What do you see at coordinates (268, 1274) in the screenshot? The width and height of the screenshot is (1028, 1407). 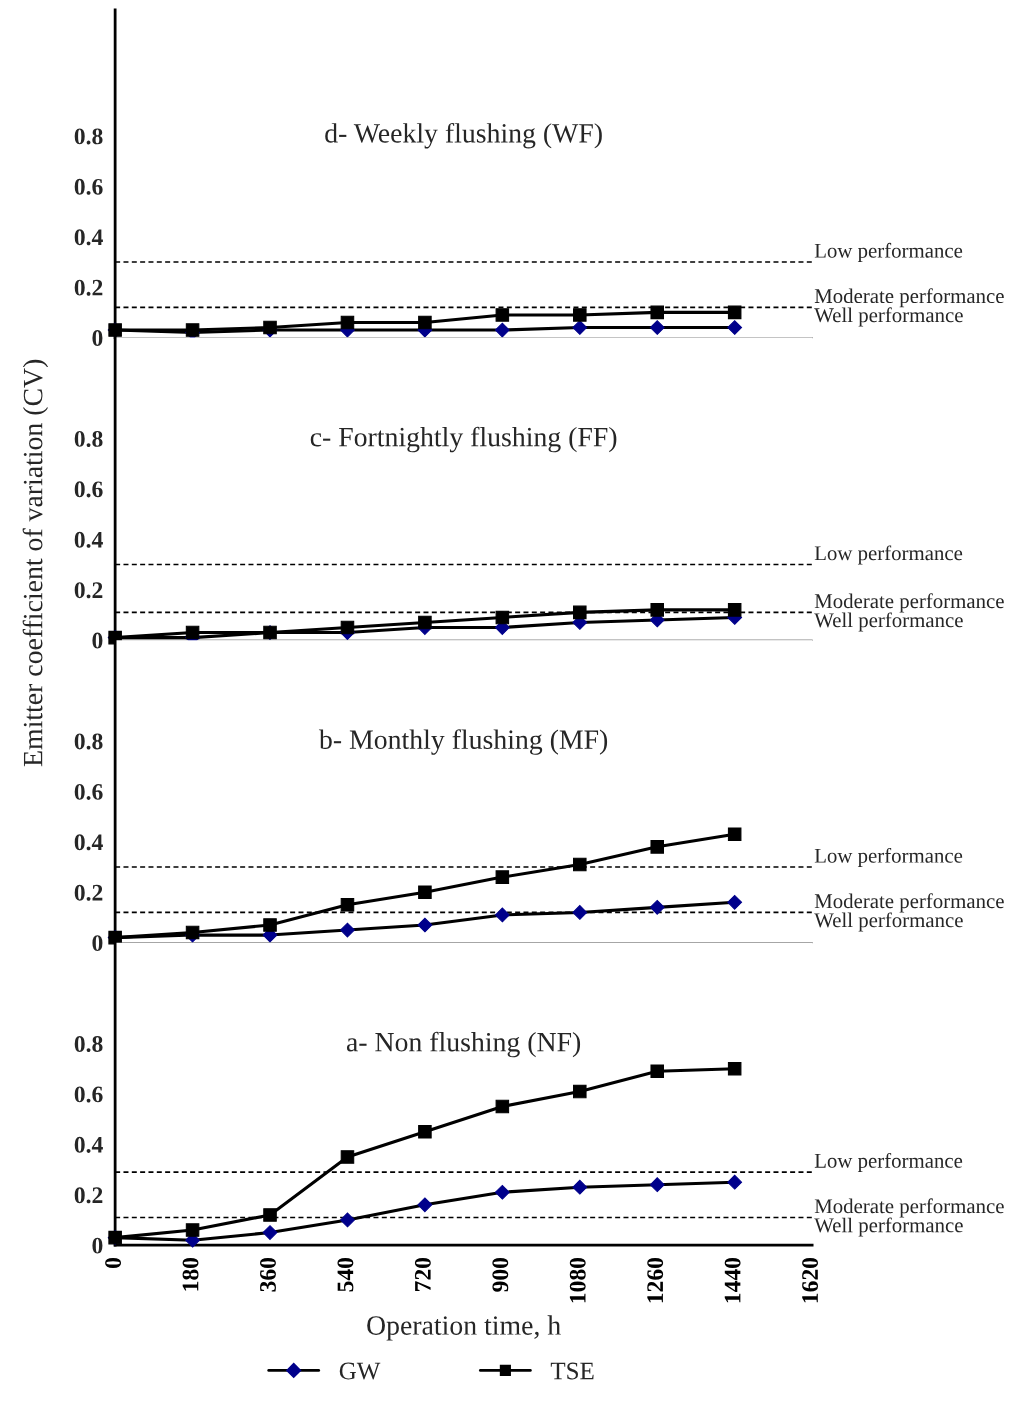 I see `x-tick-label: 360` at bounding box center [268, 1274].